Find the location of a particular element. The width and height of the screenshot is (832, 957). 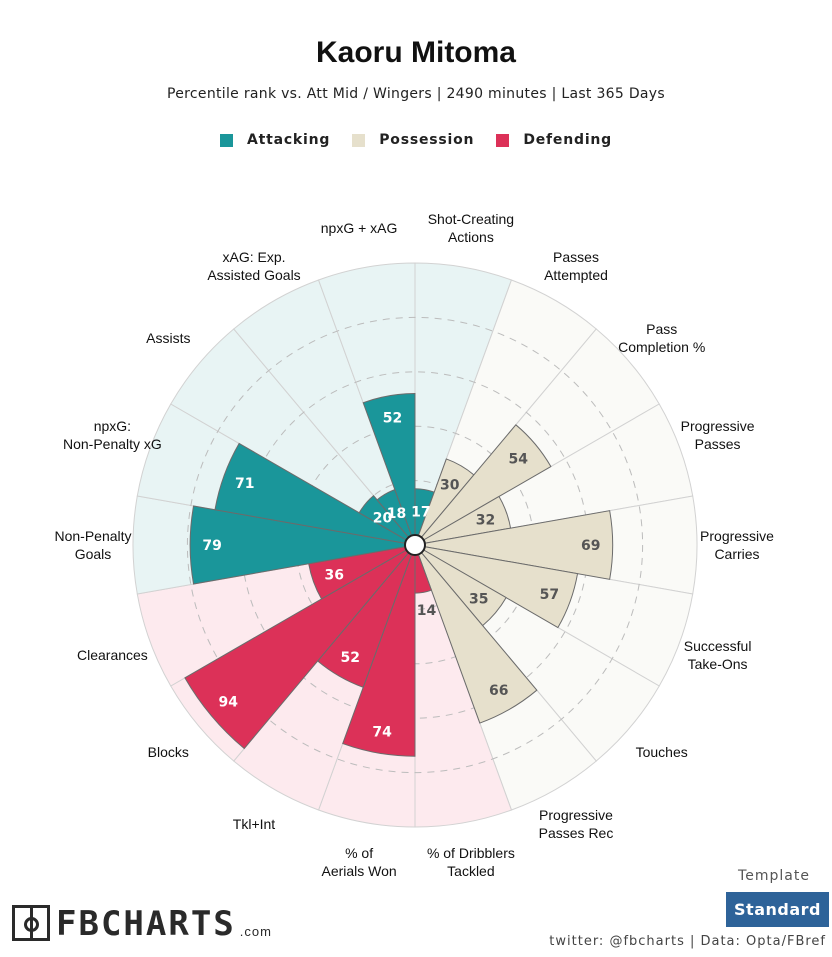

template-label: Template is located at coordinates (774, 876).